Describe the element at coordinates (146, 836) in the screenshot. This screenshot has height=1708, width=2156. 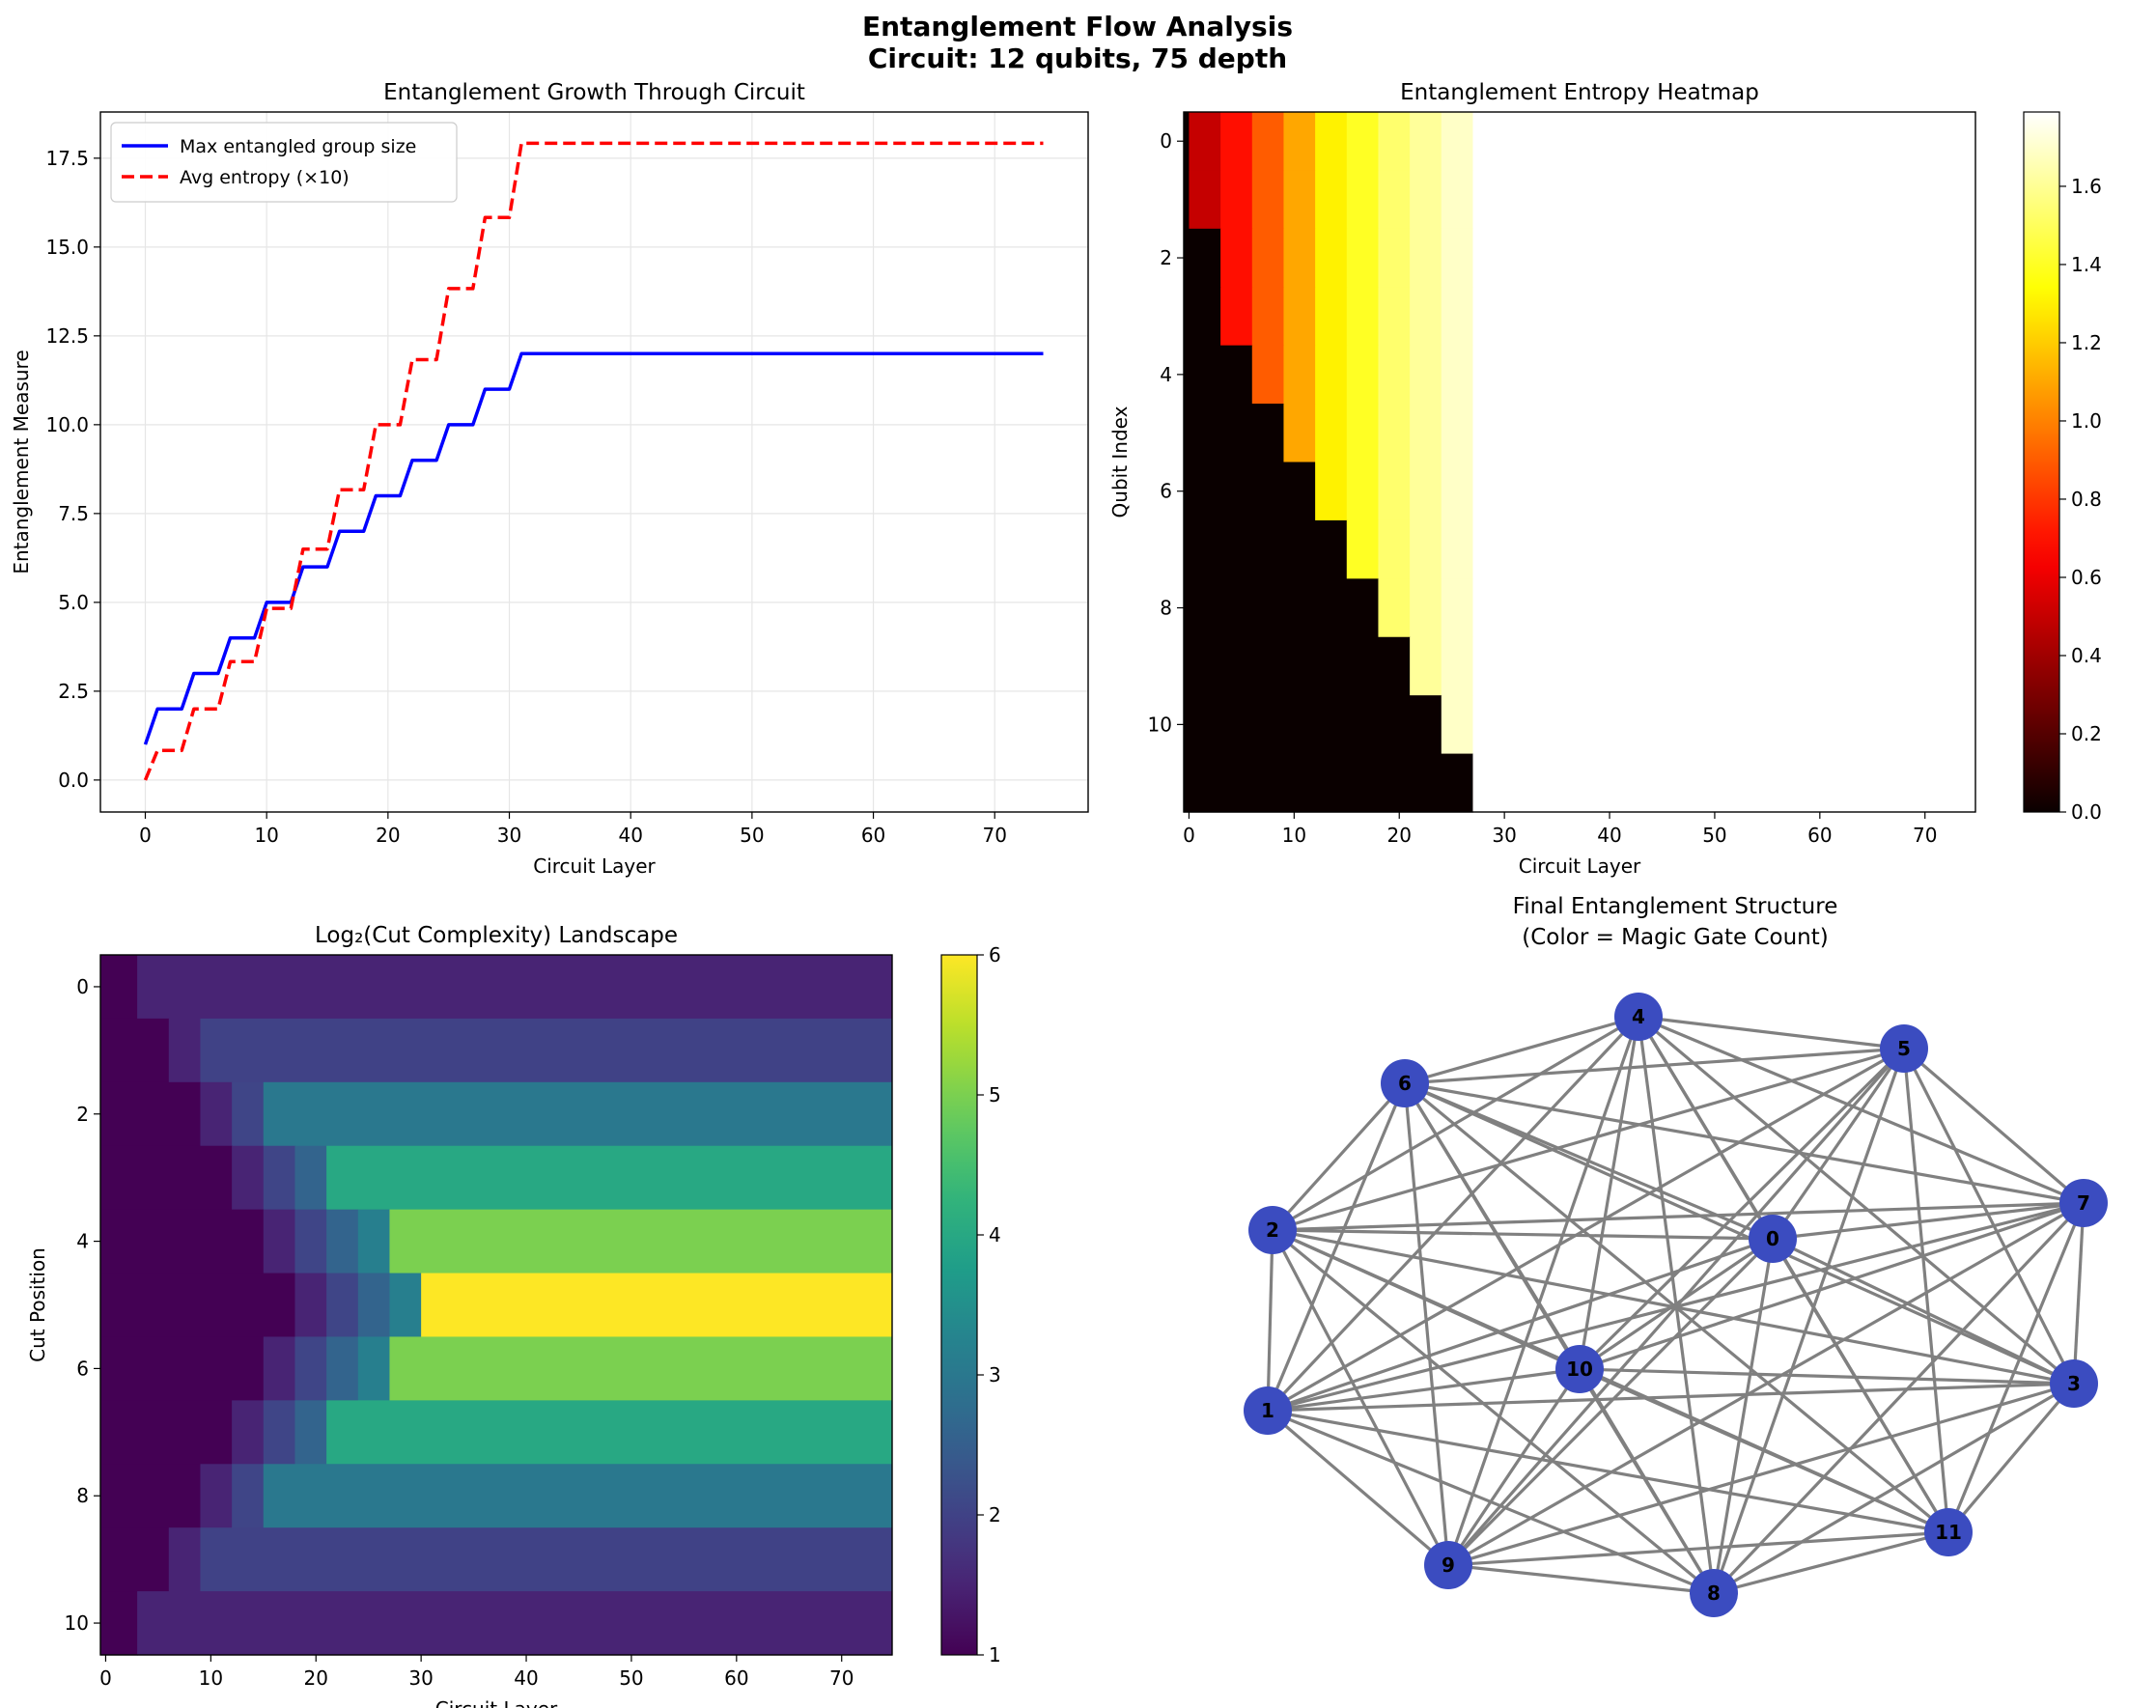
I see `x-tick-label: 0` at that location.